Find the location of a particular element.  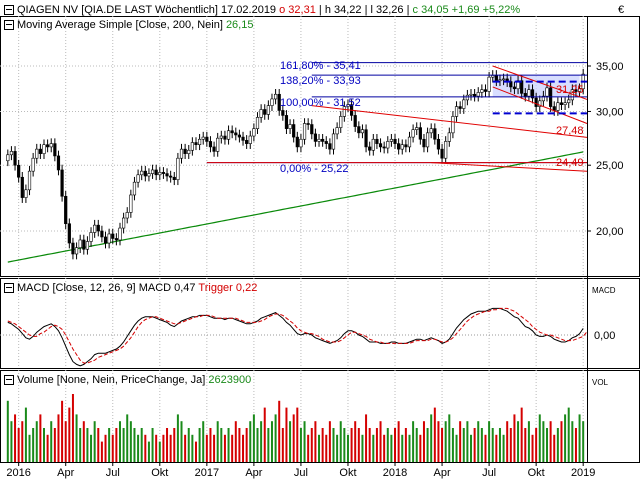

change-value: +1,69 is located at coordinates (465, 10).